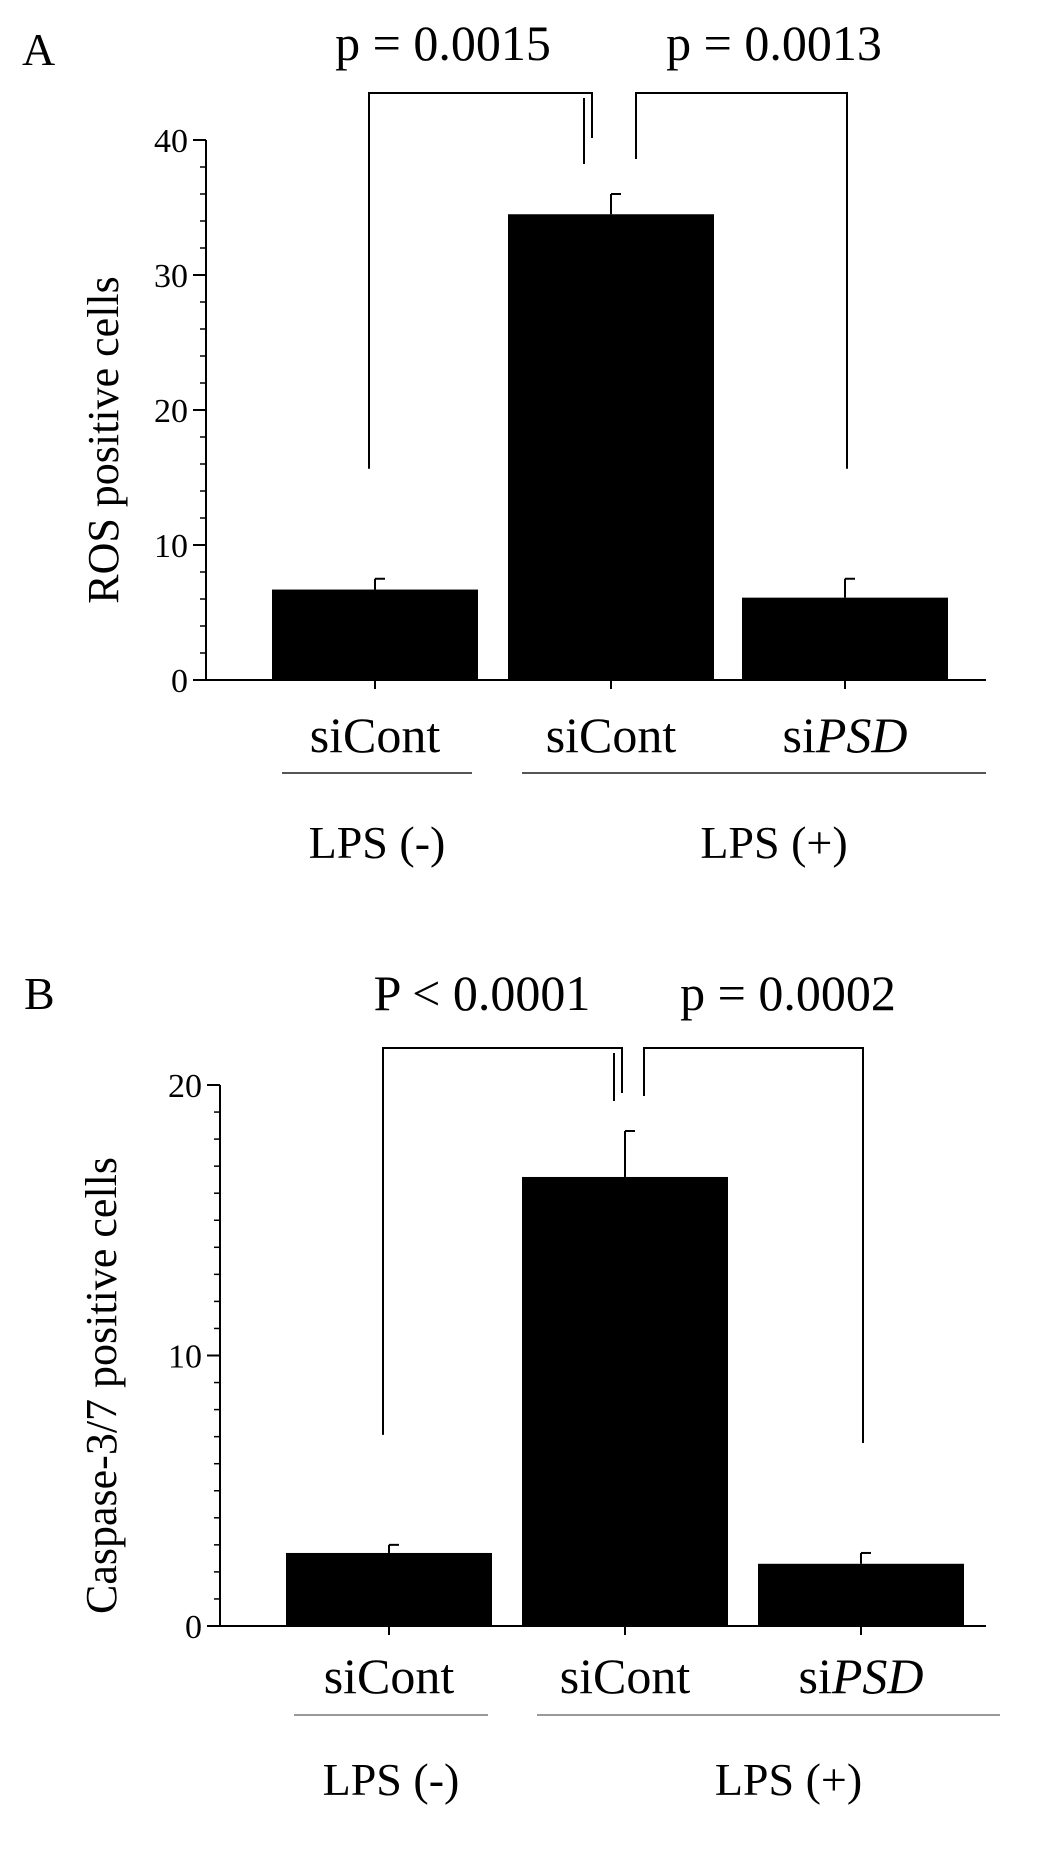  What do you see at coordinates (38, 49) in the screenshot?
I see `panel-label: A` at bounding box center [38, 49].